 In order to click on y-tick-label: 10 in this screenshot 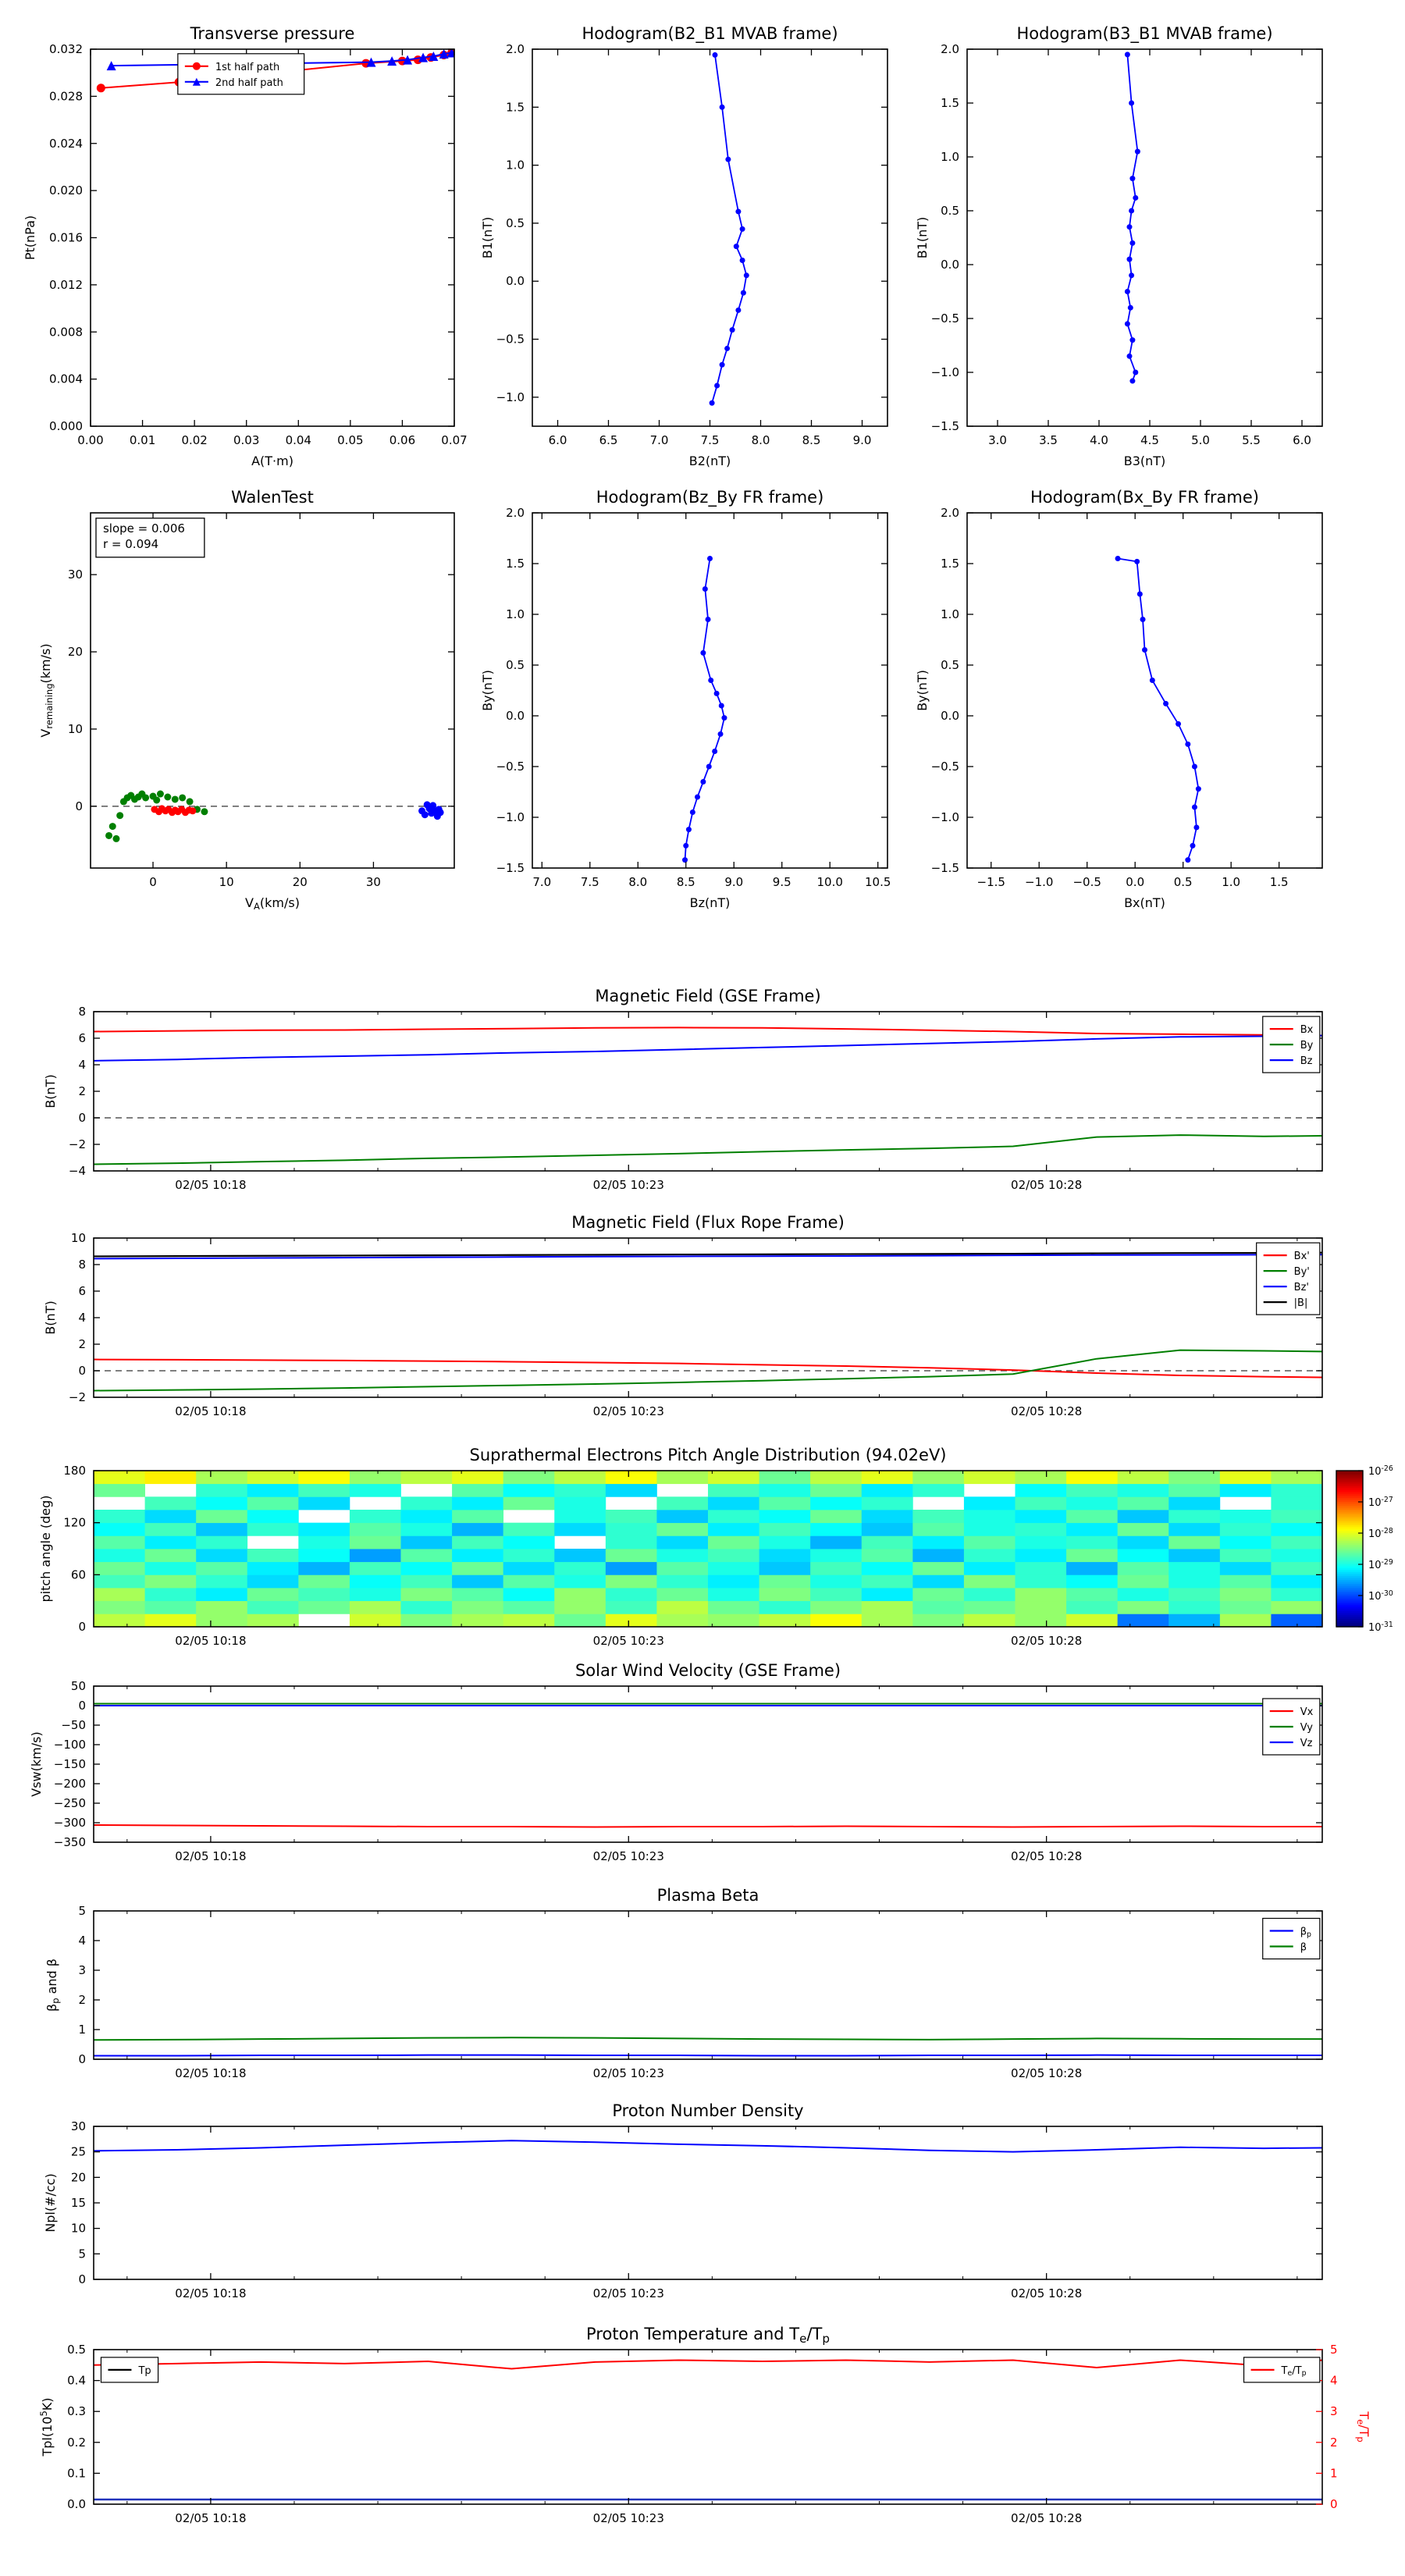, I will do `click(78, 2229)`.